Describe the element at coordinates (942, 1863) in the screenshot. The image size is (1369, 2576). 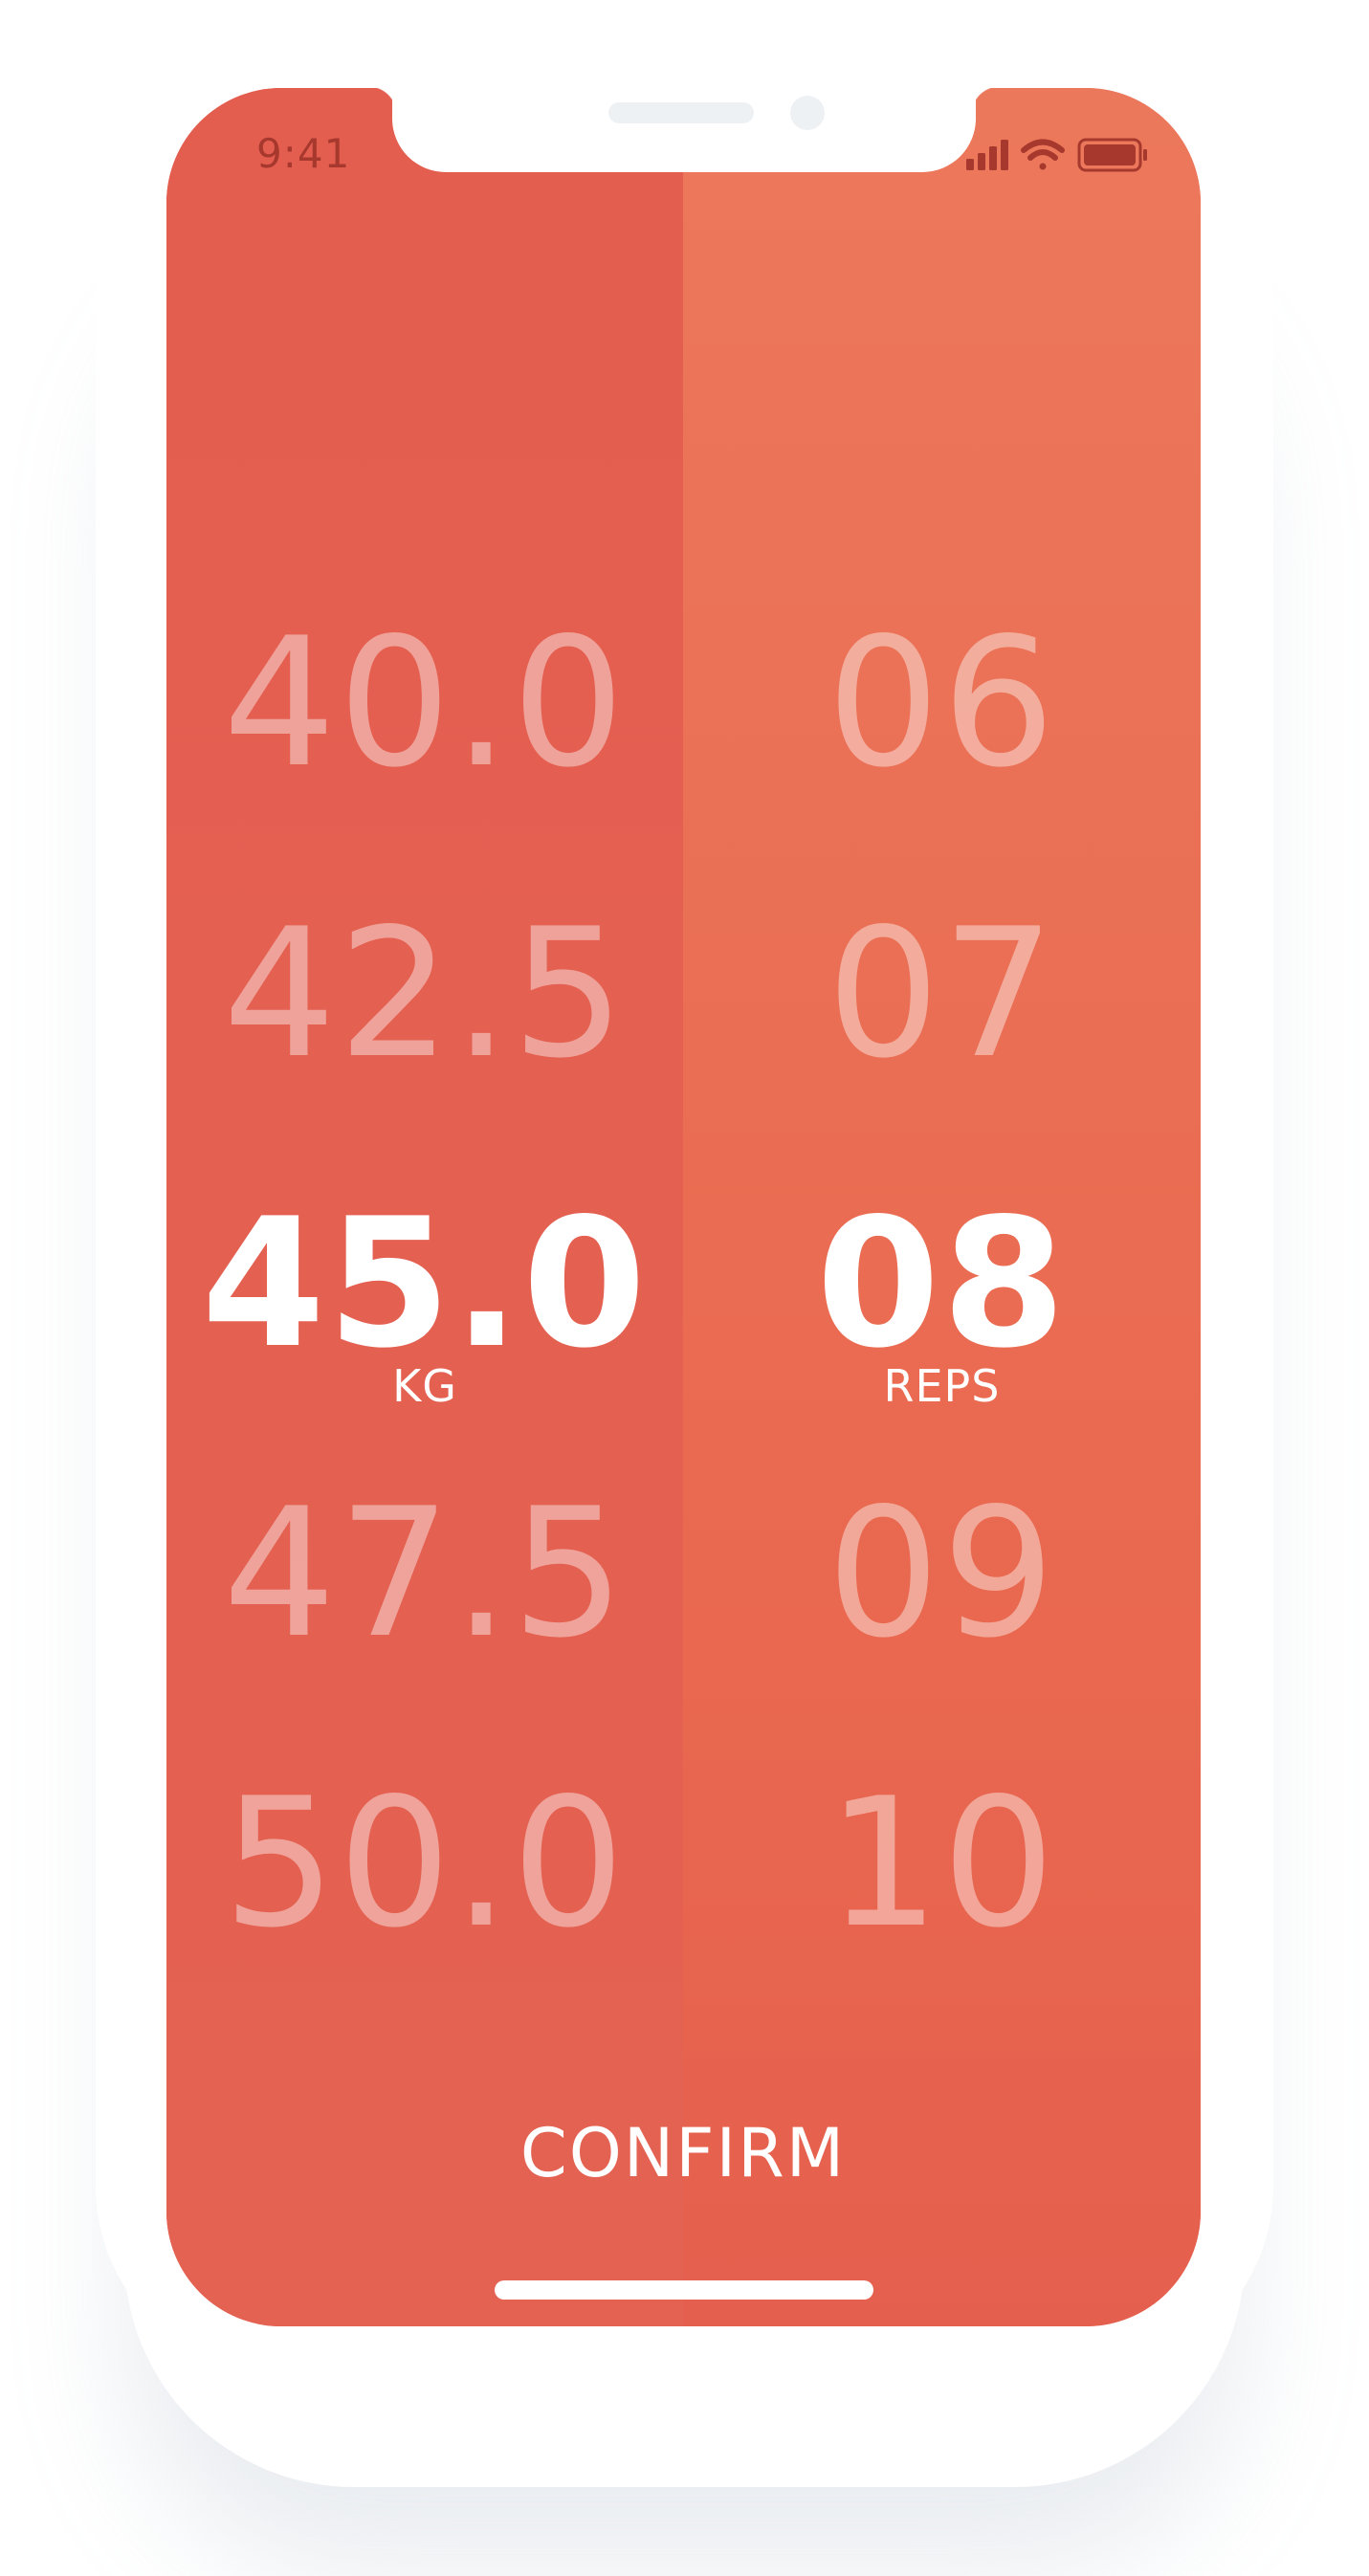
I see `reps-option: 10` at that location.